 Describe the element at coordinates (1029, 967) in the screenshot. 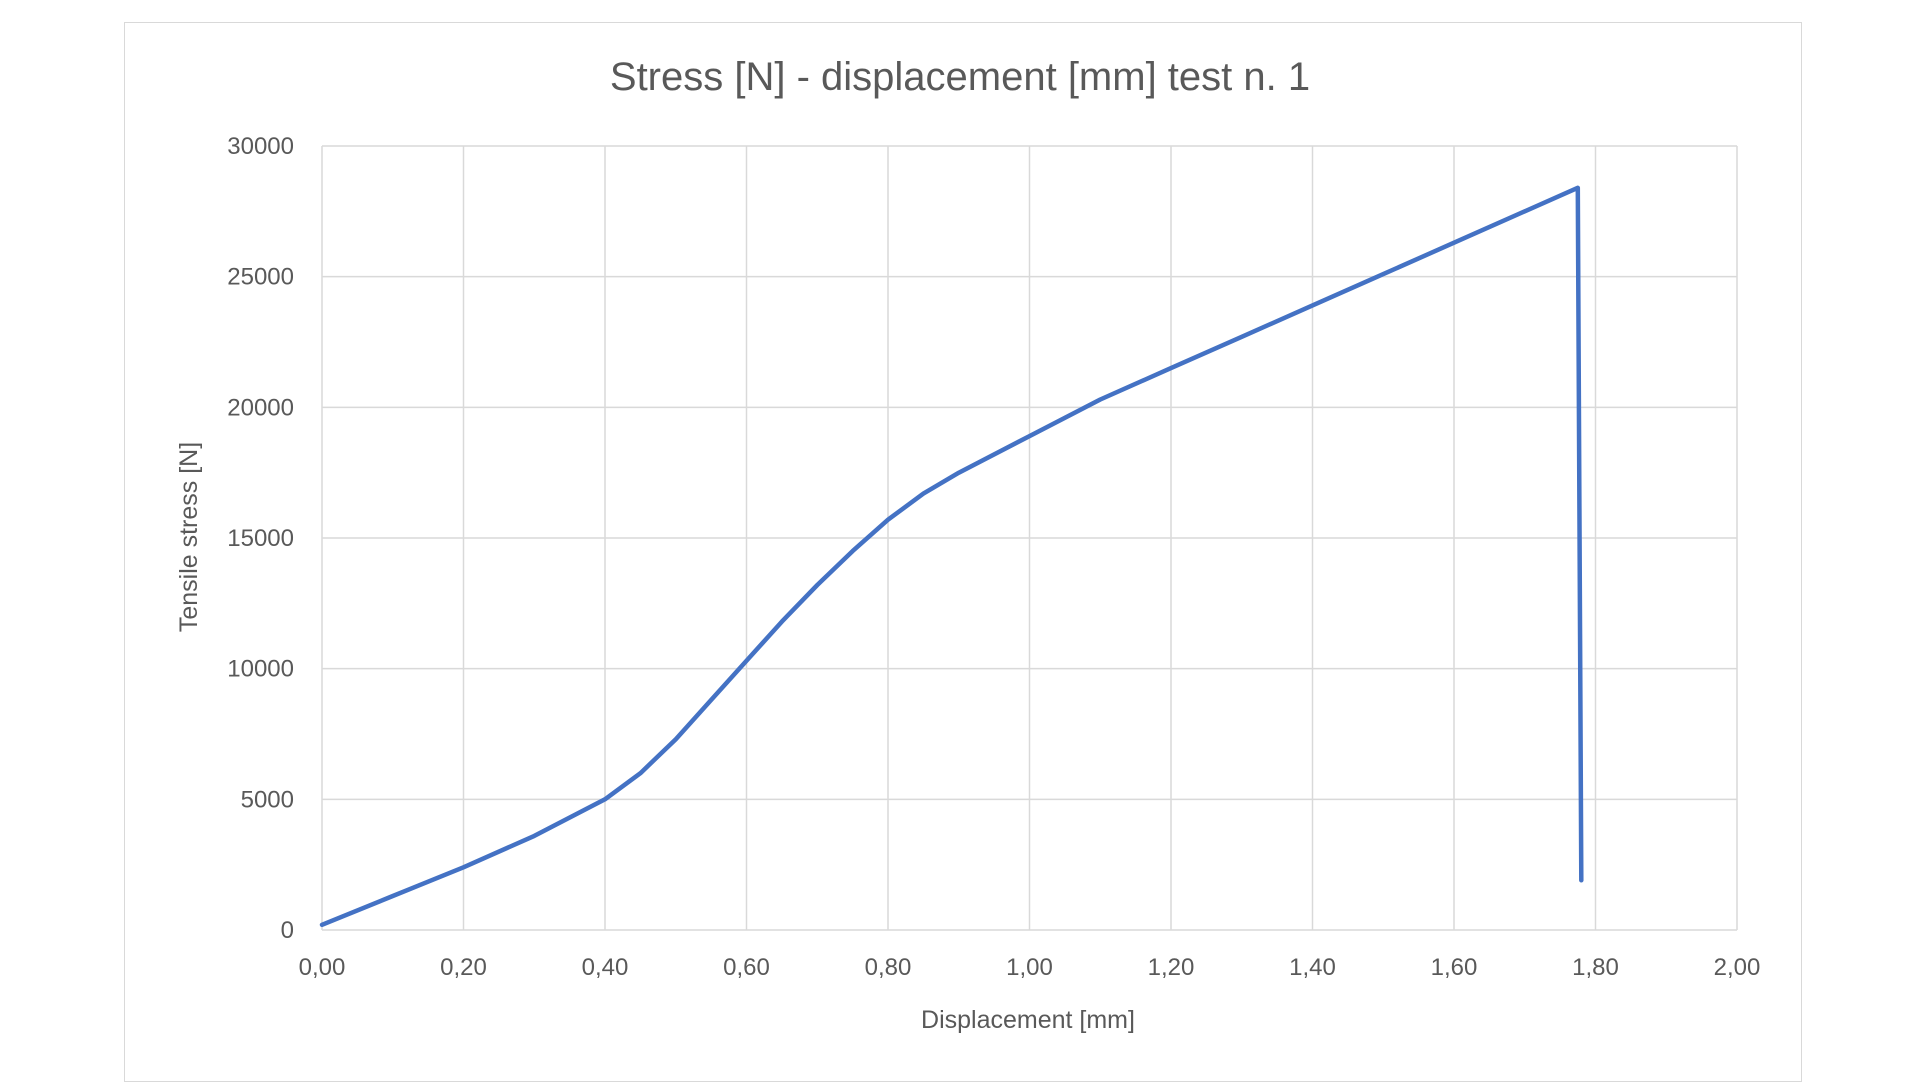

I see `x-tick-label: 1,00` at that location.